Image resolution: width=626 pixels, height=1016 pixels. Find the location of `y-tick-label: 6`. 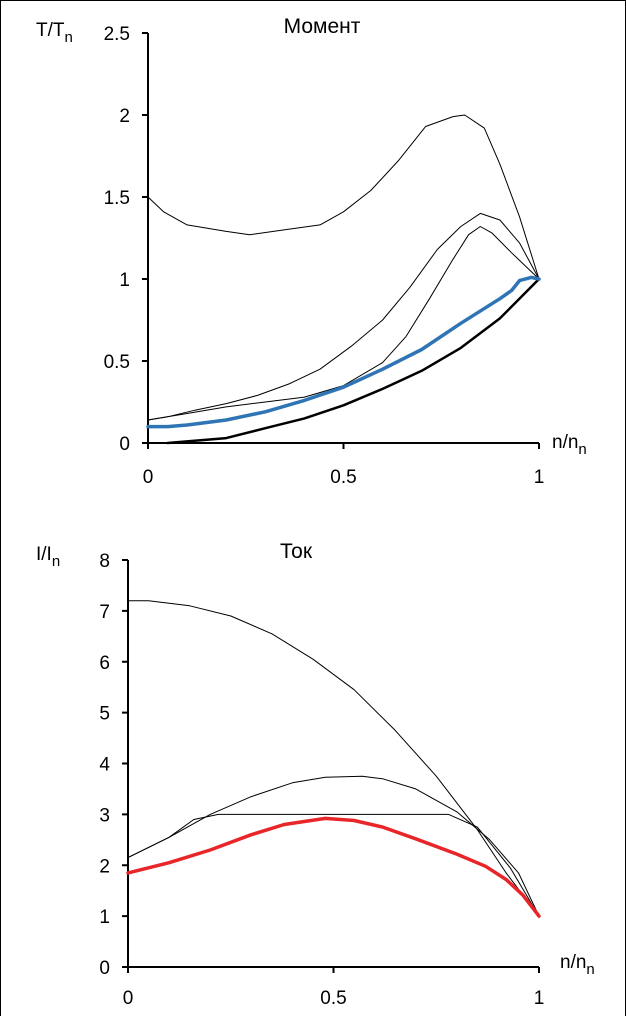

y-tick-label: 6 is located at coordinates (104, 663).